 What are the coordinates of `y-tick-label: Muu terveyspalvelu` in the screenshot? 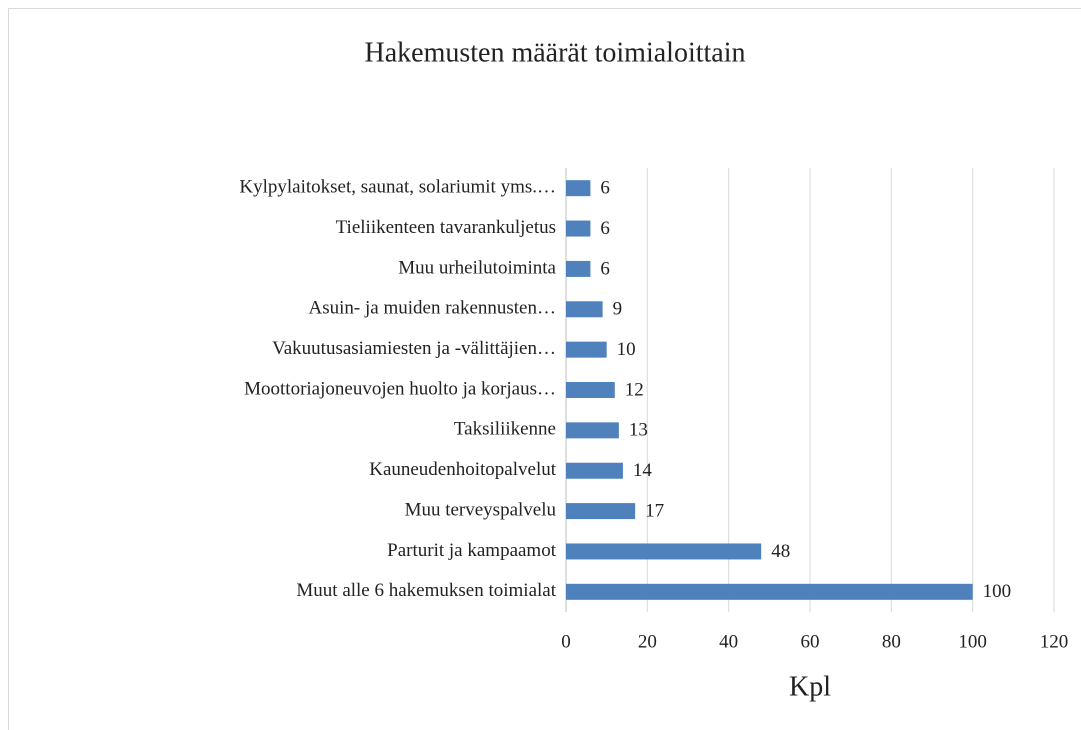 It's located at (481, 509).